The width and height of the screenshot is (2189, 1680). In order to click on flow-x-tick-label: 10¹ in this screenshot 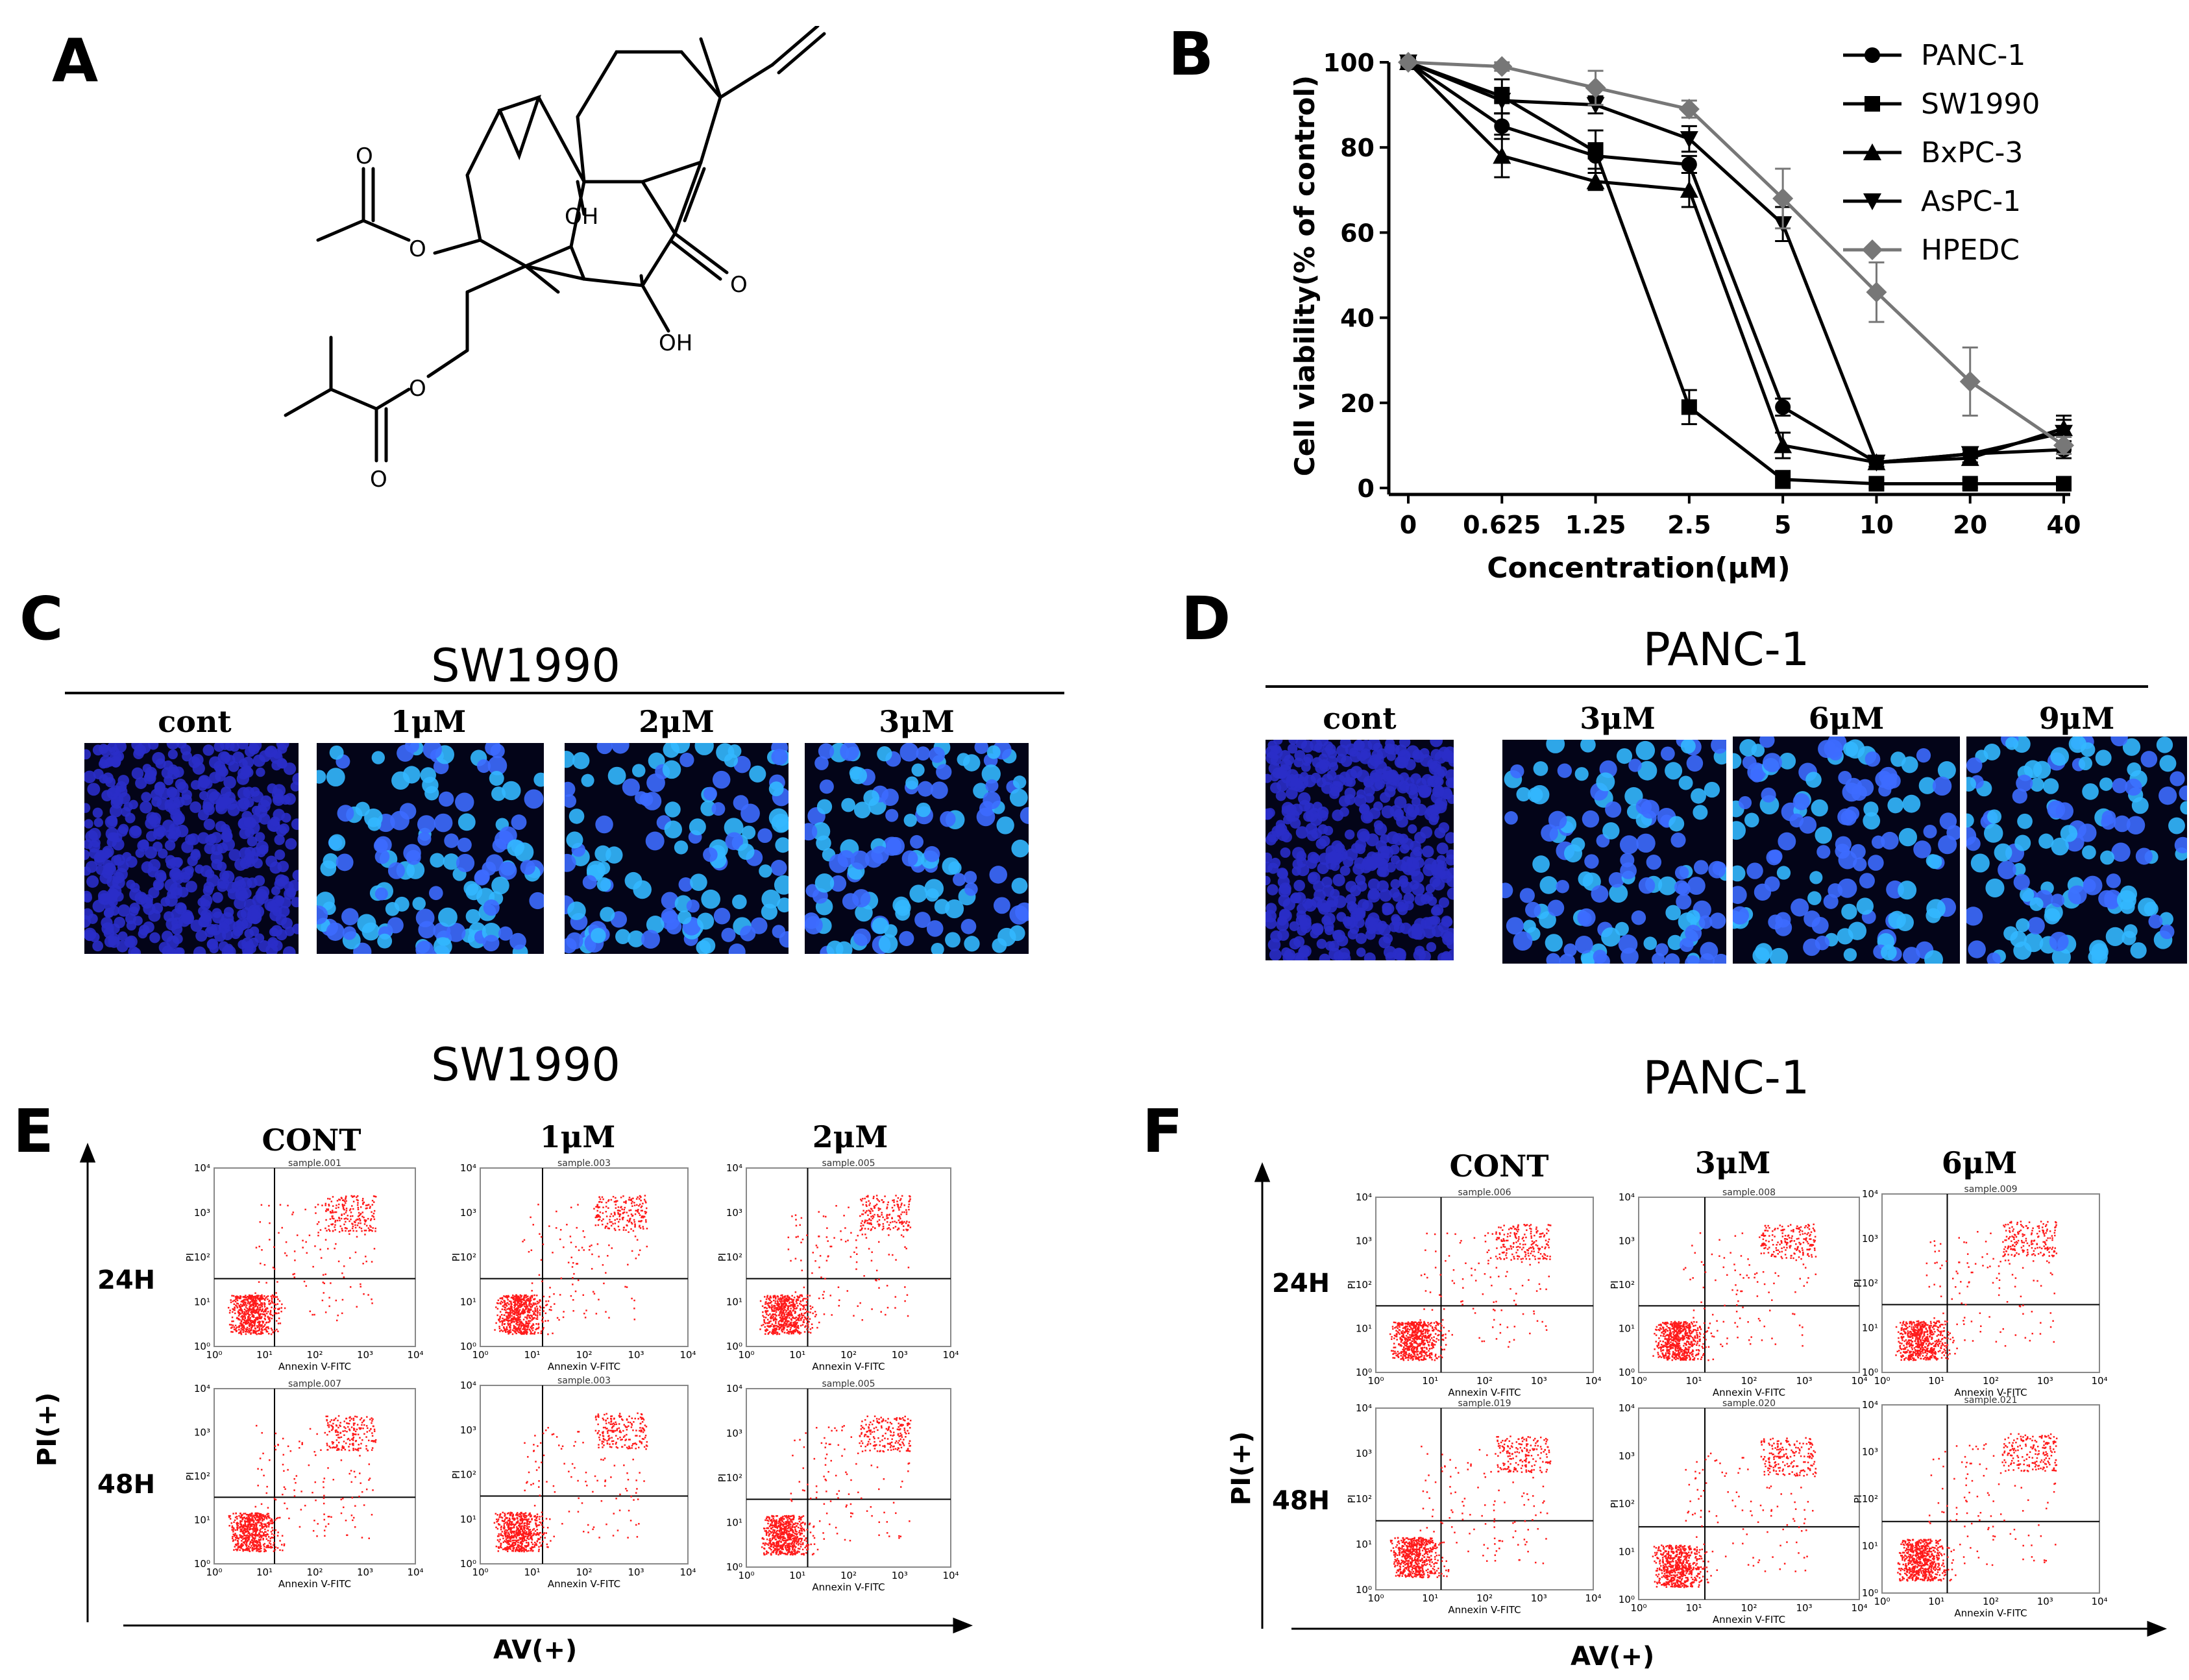, I will do `click(532, 1355)`.